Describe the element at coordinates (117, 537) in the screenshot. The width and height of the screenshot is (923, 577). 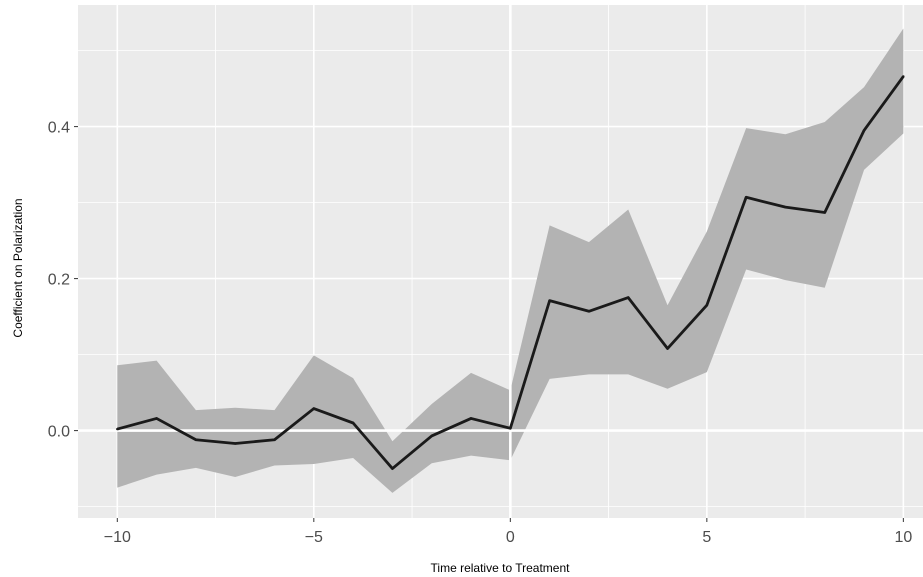
I see `x-tick-label: −10` at that location.